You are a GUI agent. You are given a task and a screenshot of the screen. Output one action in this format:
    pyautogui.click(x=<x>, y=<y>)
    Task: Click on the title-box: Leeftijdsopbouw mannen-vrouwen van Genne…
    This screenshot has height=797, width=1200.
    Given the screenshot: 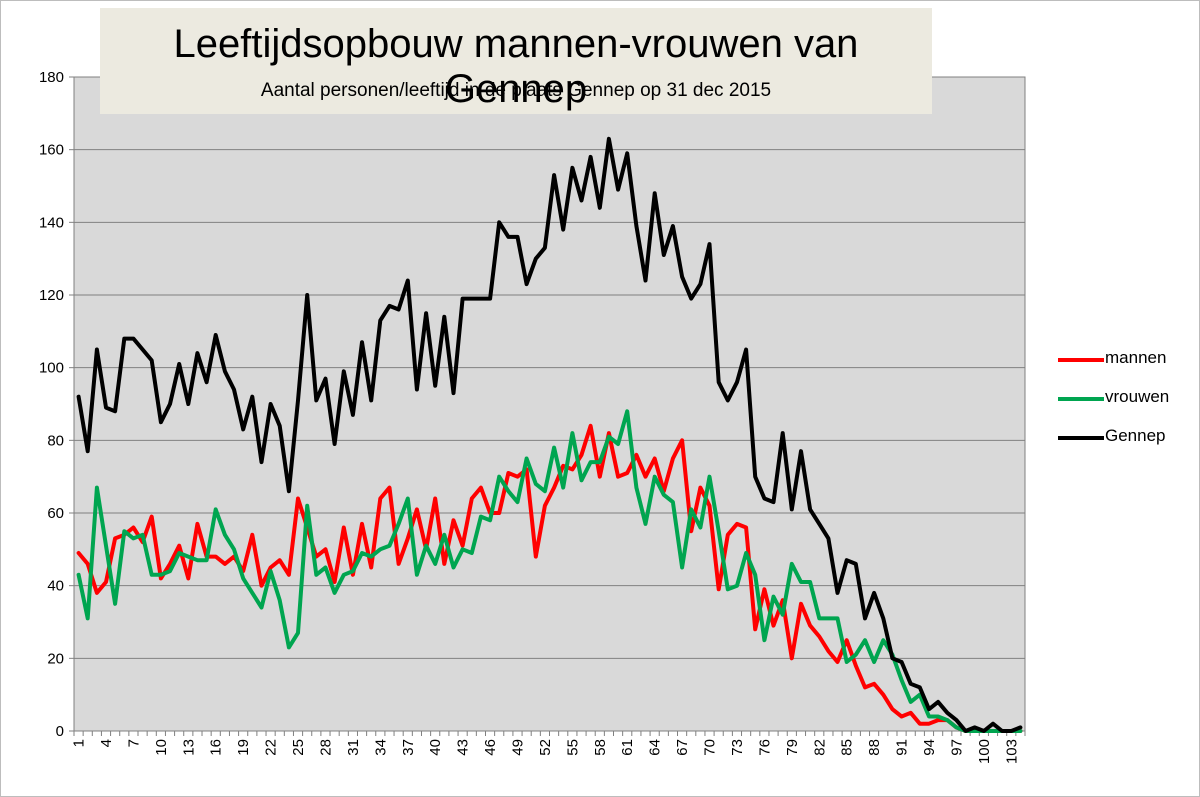 What is the action you would take?
    pyautogui.click(x=516, y=61)
    